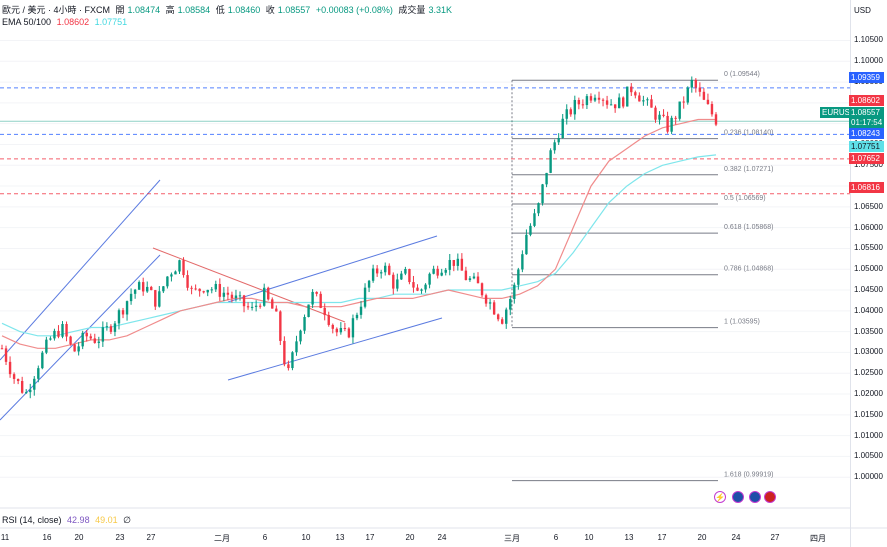 The image size is (887, 547). What do you see at coordinates (868, 477) in the screenshot?
I see `price-axis-label: 1.00000` at bounding box center [868, 477].